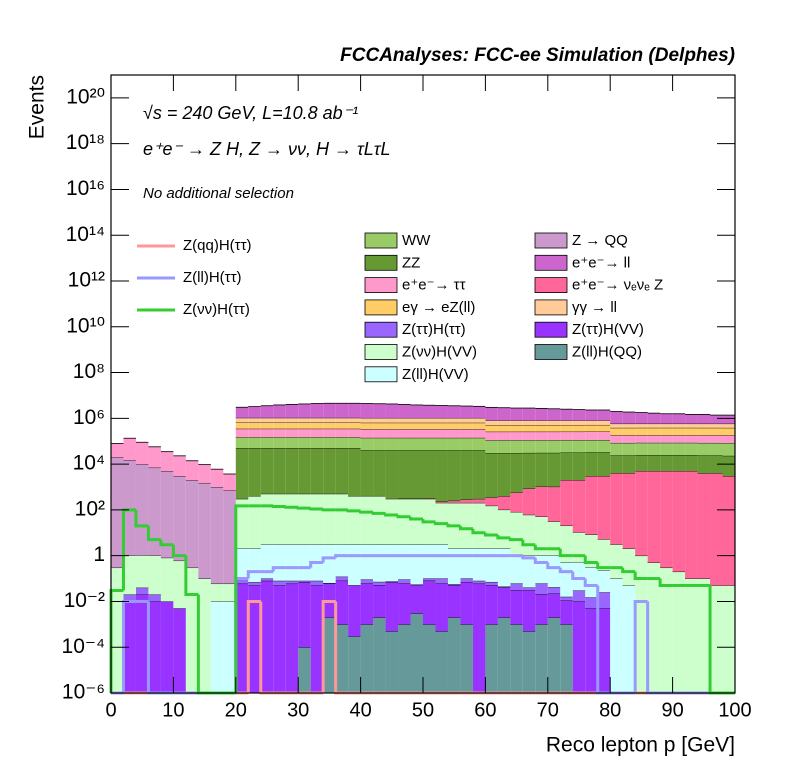  What do you see at coordinates (173, 710) in the screenshot?
I see `x-tick-label: 10` at bounding box center [173, 710].